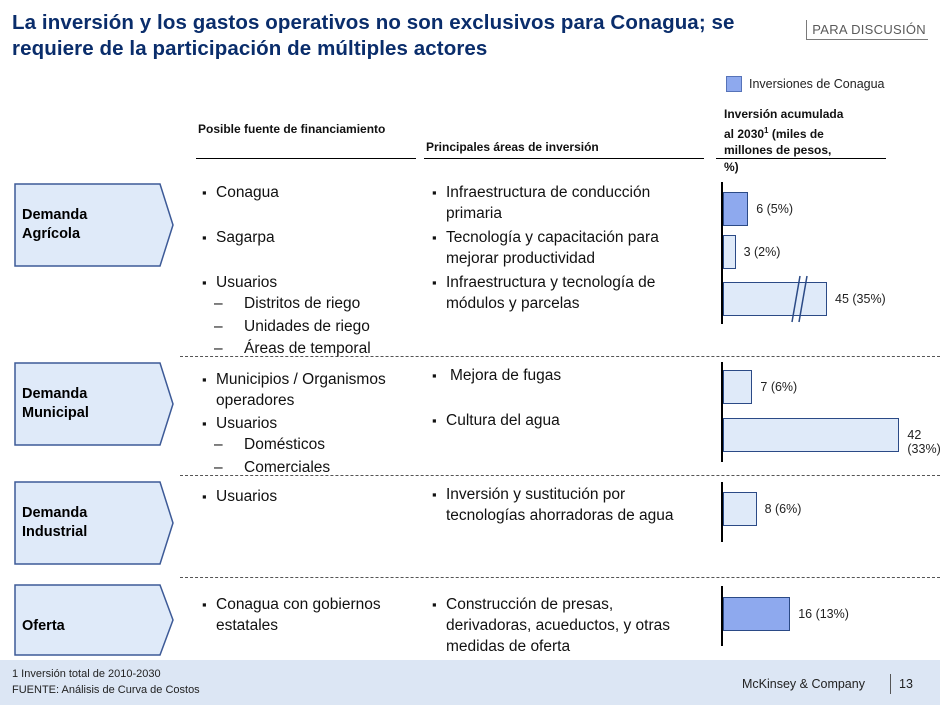 The image size is (940, 705). Describe the element at coordinates (94, 523) in the screenshot. I see `row-label-demanda-industrial: Demanda Industrial` at that location.